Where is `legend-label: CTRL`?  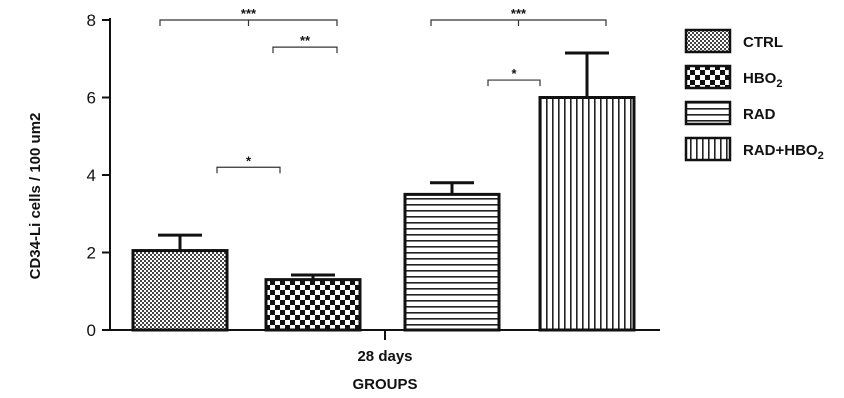
legend-label: CTRL is located at coordinates (763, 42).